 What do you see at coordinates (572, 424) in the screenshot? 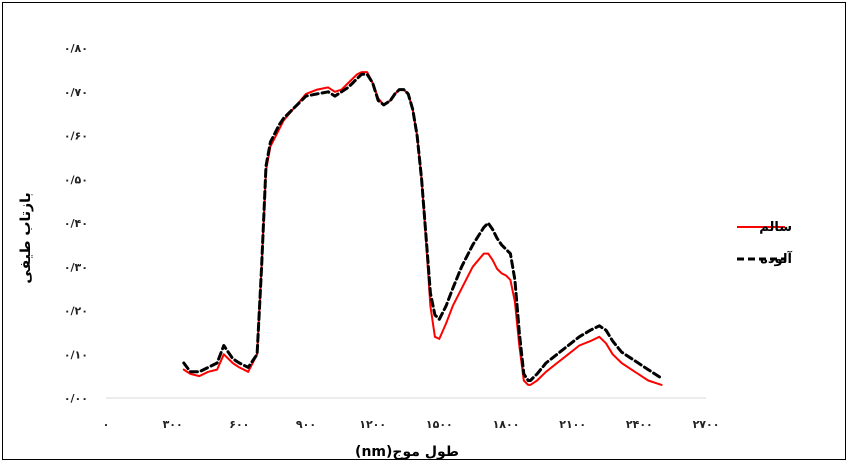
I see `x-tick-label: ۲۱۰۰` at bounding box center [572, 424].